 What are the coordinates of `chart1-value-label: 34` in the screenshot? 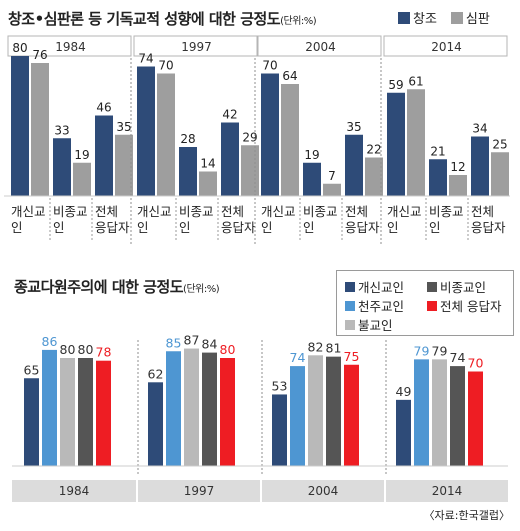 It's located at (479, 129).